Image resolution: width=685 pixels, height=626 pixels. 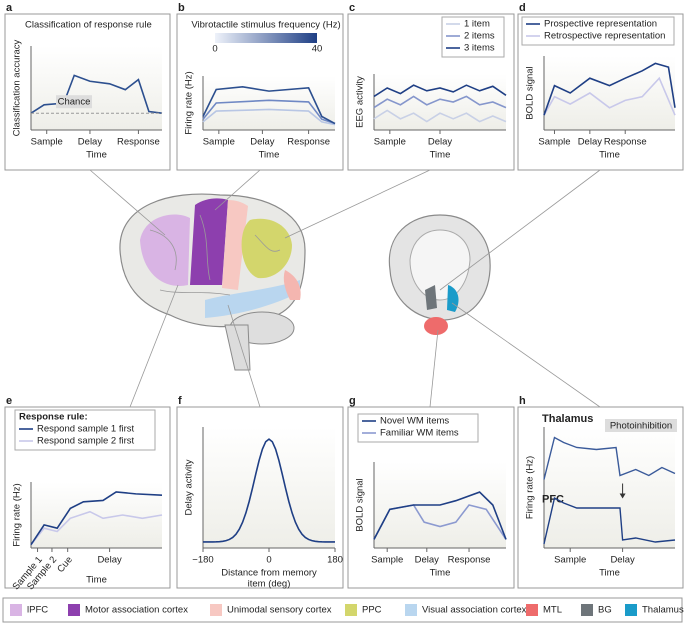 I want to click on bg-region, so click(x=431, y=297).